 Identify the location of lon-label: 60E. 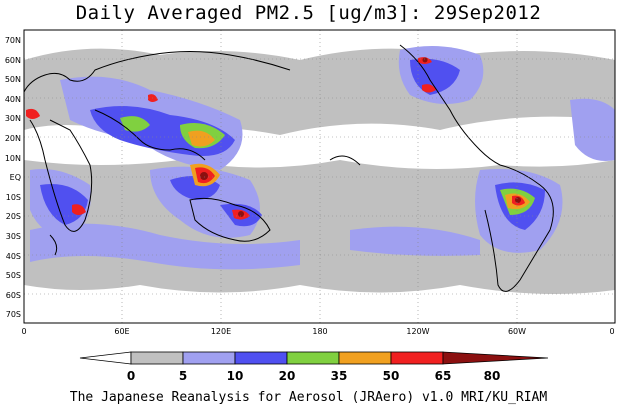
(121, 331).